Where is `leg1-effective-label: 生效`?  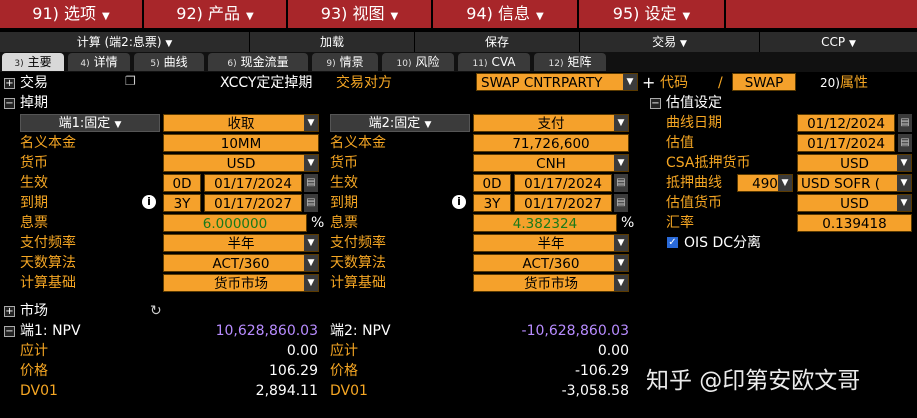
leg1-effective-label: 生效 is located at coordinates (34, 183).